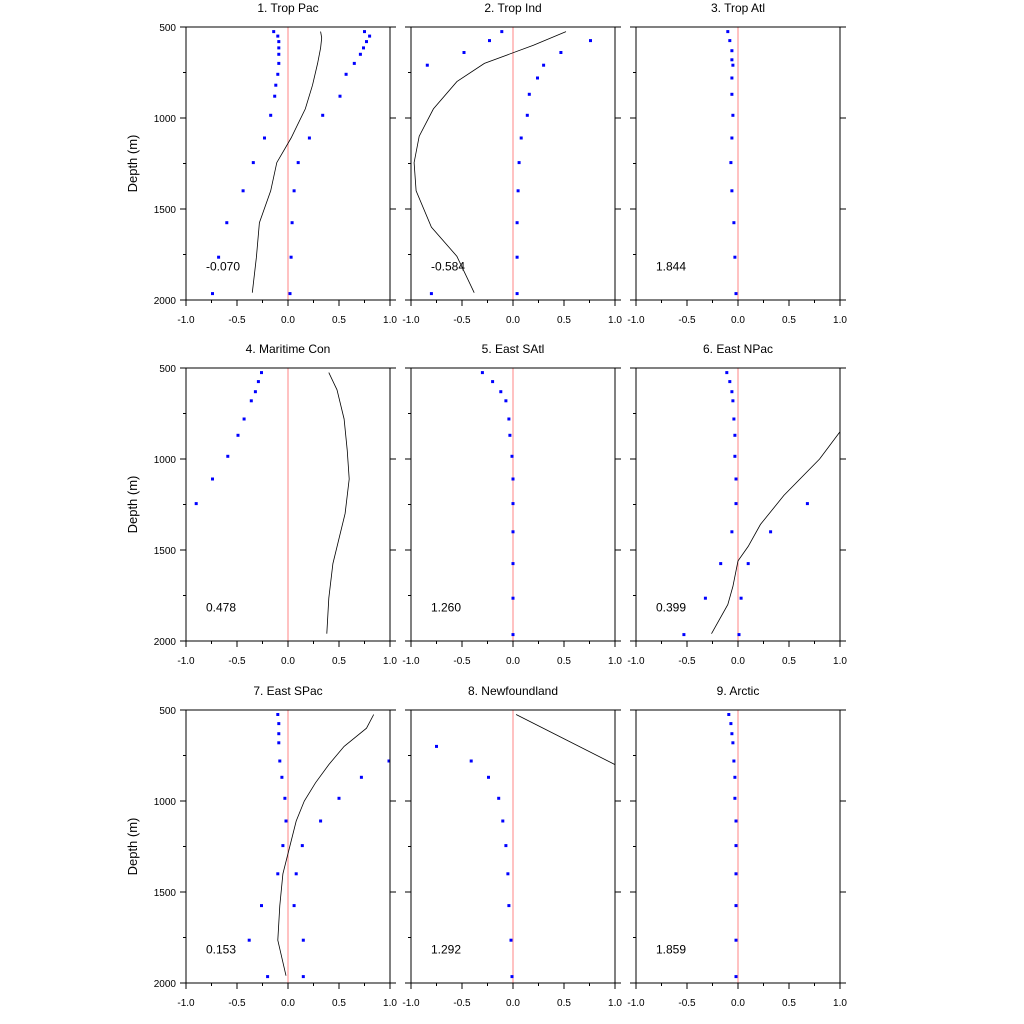  What do you see at coordinates (738, 8) in the screenshot?
I see `panel-title: 3. Trop Atl` at bounding box center [738, 8].